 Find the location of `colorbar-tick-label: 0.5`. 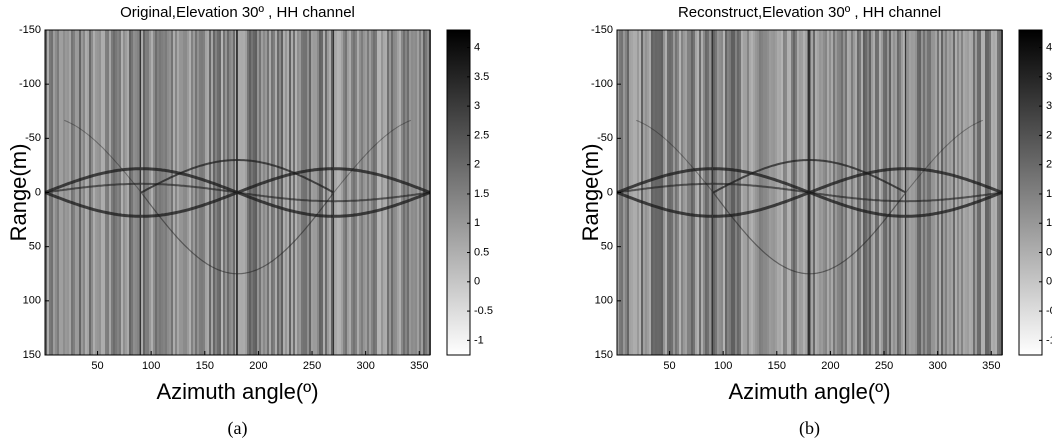

colorbar-tick-label: 0.5 is located at coordinates (481, 252).